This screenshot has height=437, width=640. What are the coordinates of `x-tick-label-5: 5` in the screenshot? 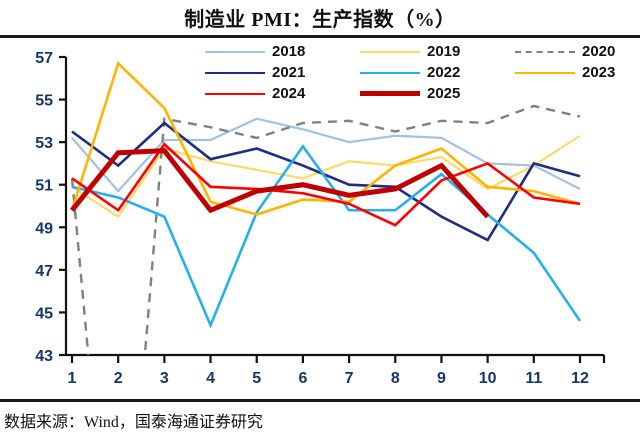 It's located at (256, 378).